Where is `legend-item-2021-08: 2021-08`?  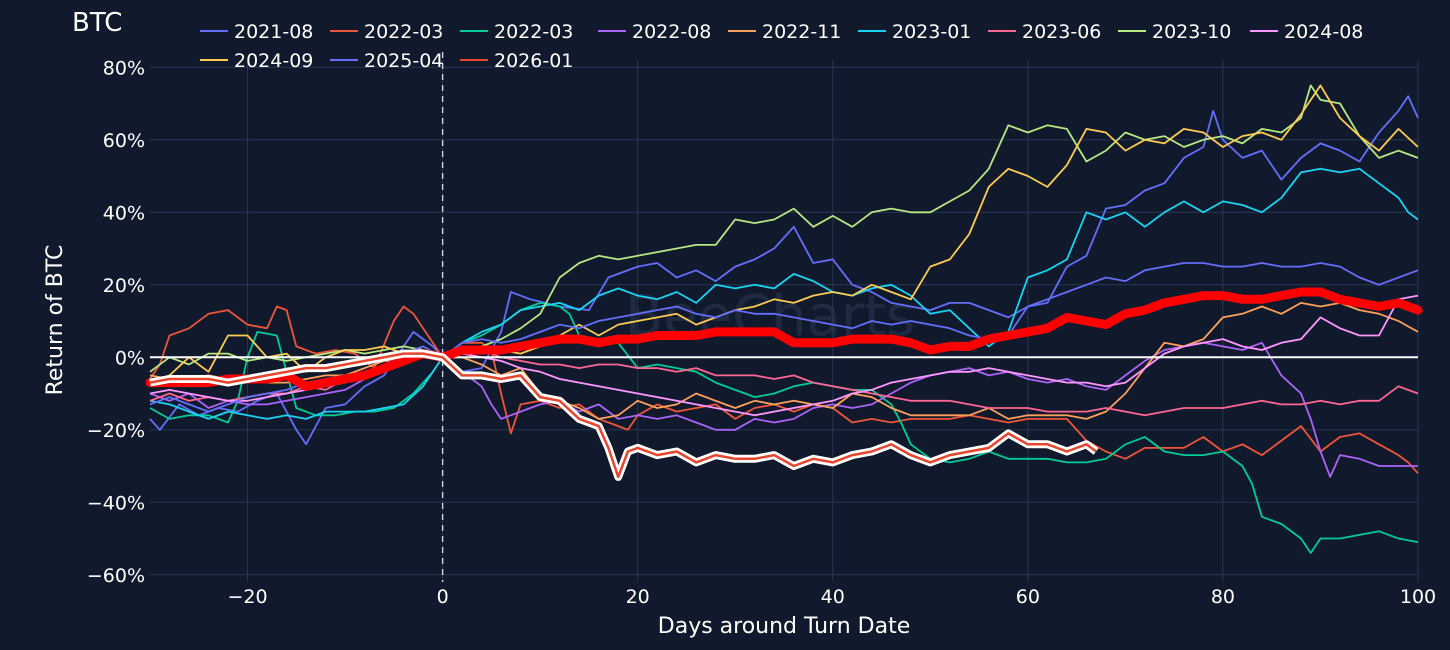
legend-item-2021-08: 2021-08 is located at coordinates (256, 32).